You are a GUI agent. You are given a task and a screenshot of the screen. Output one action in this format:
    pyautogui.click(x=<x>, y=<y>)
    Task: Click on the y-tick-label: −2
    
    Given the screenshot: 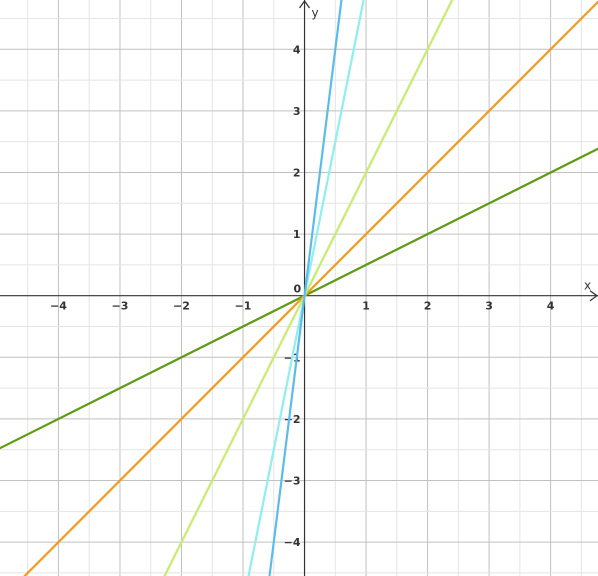 What is the action you would take?
    pyautogui.click(x=292, y=419)
    